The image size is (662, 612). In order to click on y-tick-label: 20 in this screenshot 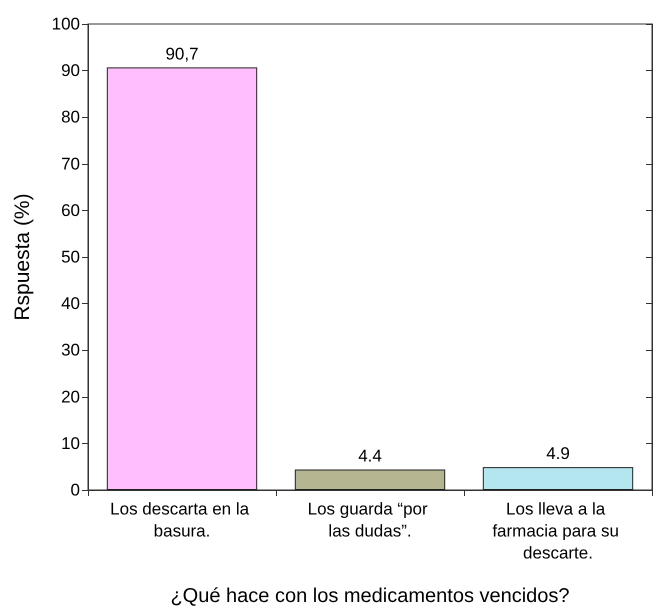, I will do `click(70, 396)`.